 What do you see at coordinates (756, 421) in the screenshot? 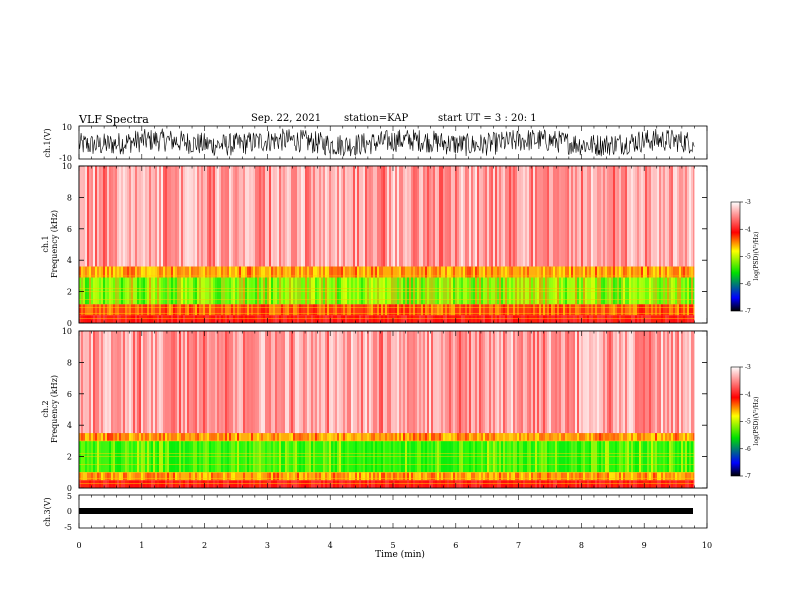
I see `colorbar-ch2-label: log(PSD)(V²/Hz)` at bounding box center [756, 421].